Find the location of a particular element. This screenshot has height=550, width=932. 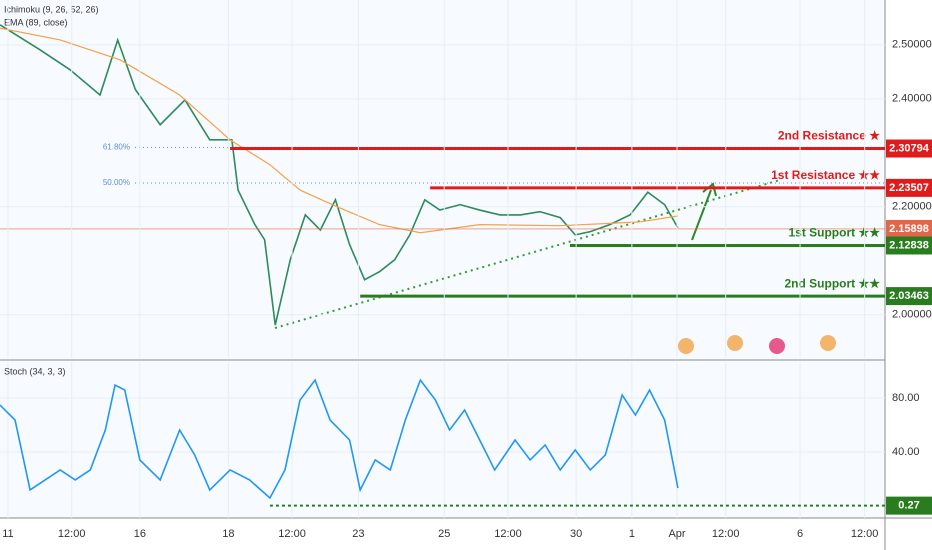

x-tick-label: 1 is located at coordinates (632, 534).